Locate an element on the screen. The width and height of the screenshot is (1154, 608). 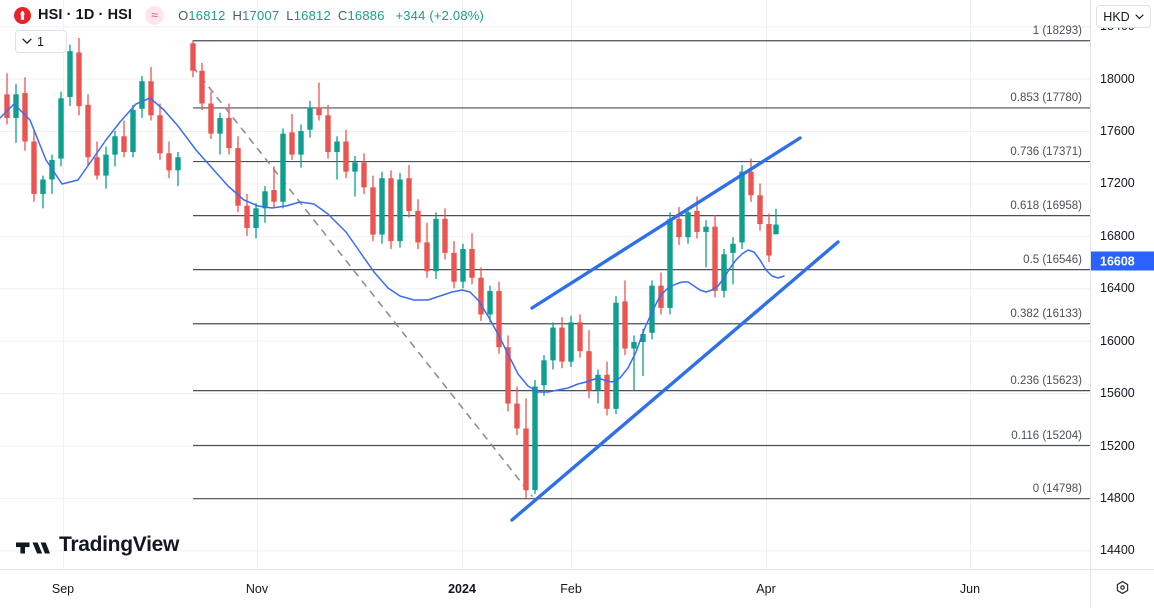
price-axis-tick: 16000 is located at coordinates (1117, 340).